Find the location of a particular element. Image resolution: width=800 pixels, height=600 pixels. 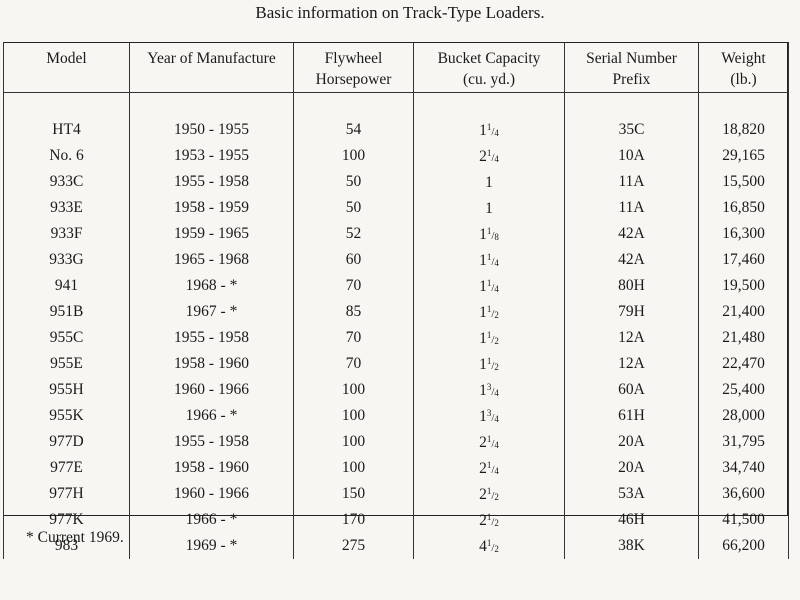

cell-horsepower: 54 is located at coordinates (353, 129).